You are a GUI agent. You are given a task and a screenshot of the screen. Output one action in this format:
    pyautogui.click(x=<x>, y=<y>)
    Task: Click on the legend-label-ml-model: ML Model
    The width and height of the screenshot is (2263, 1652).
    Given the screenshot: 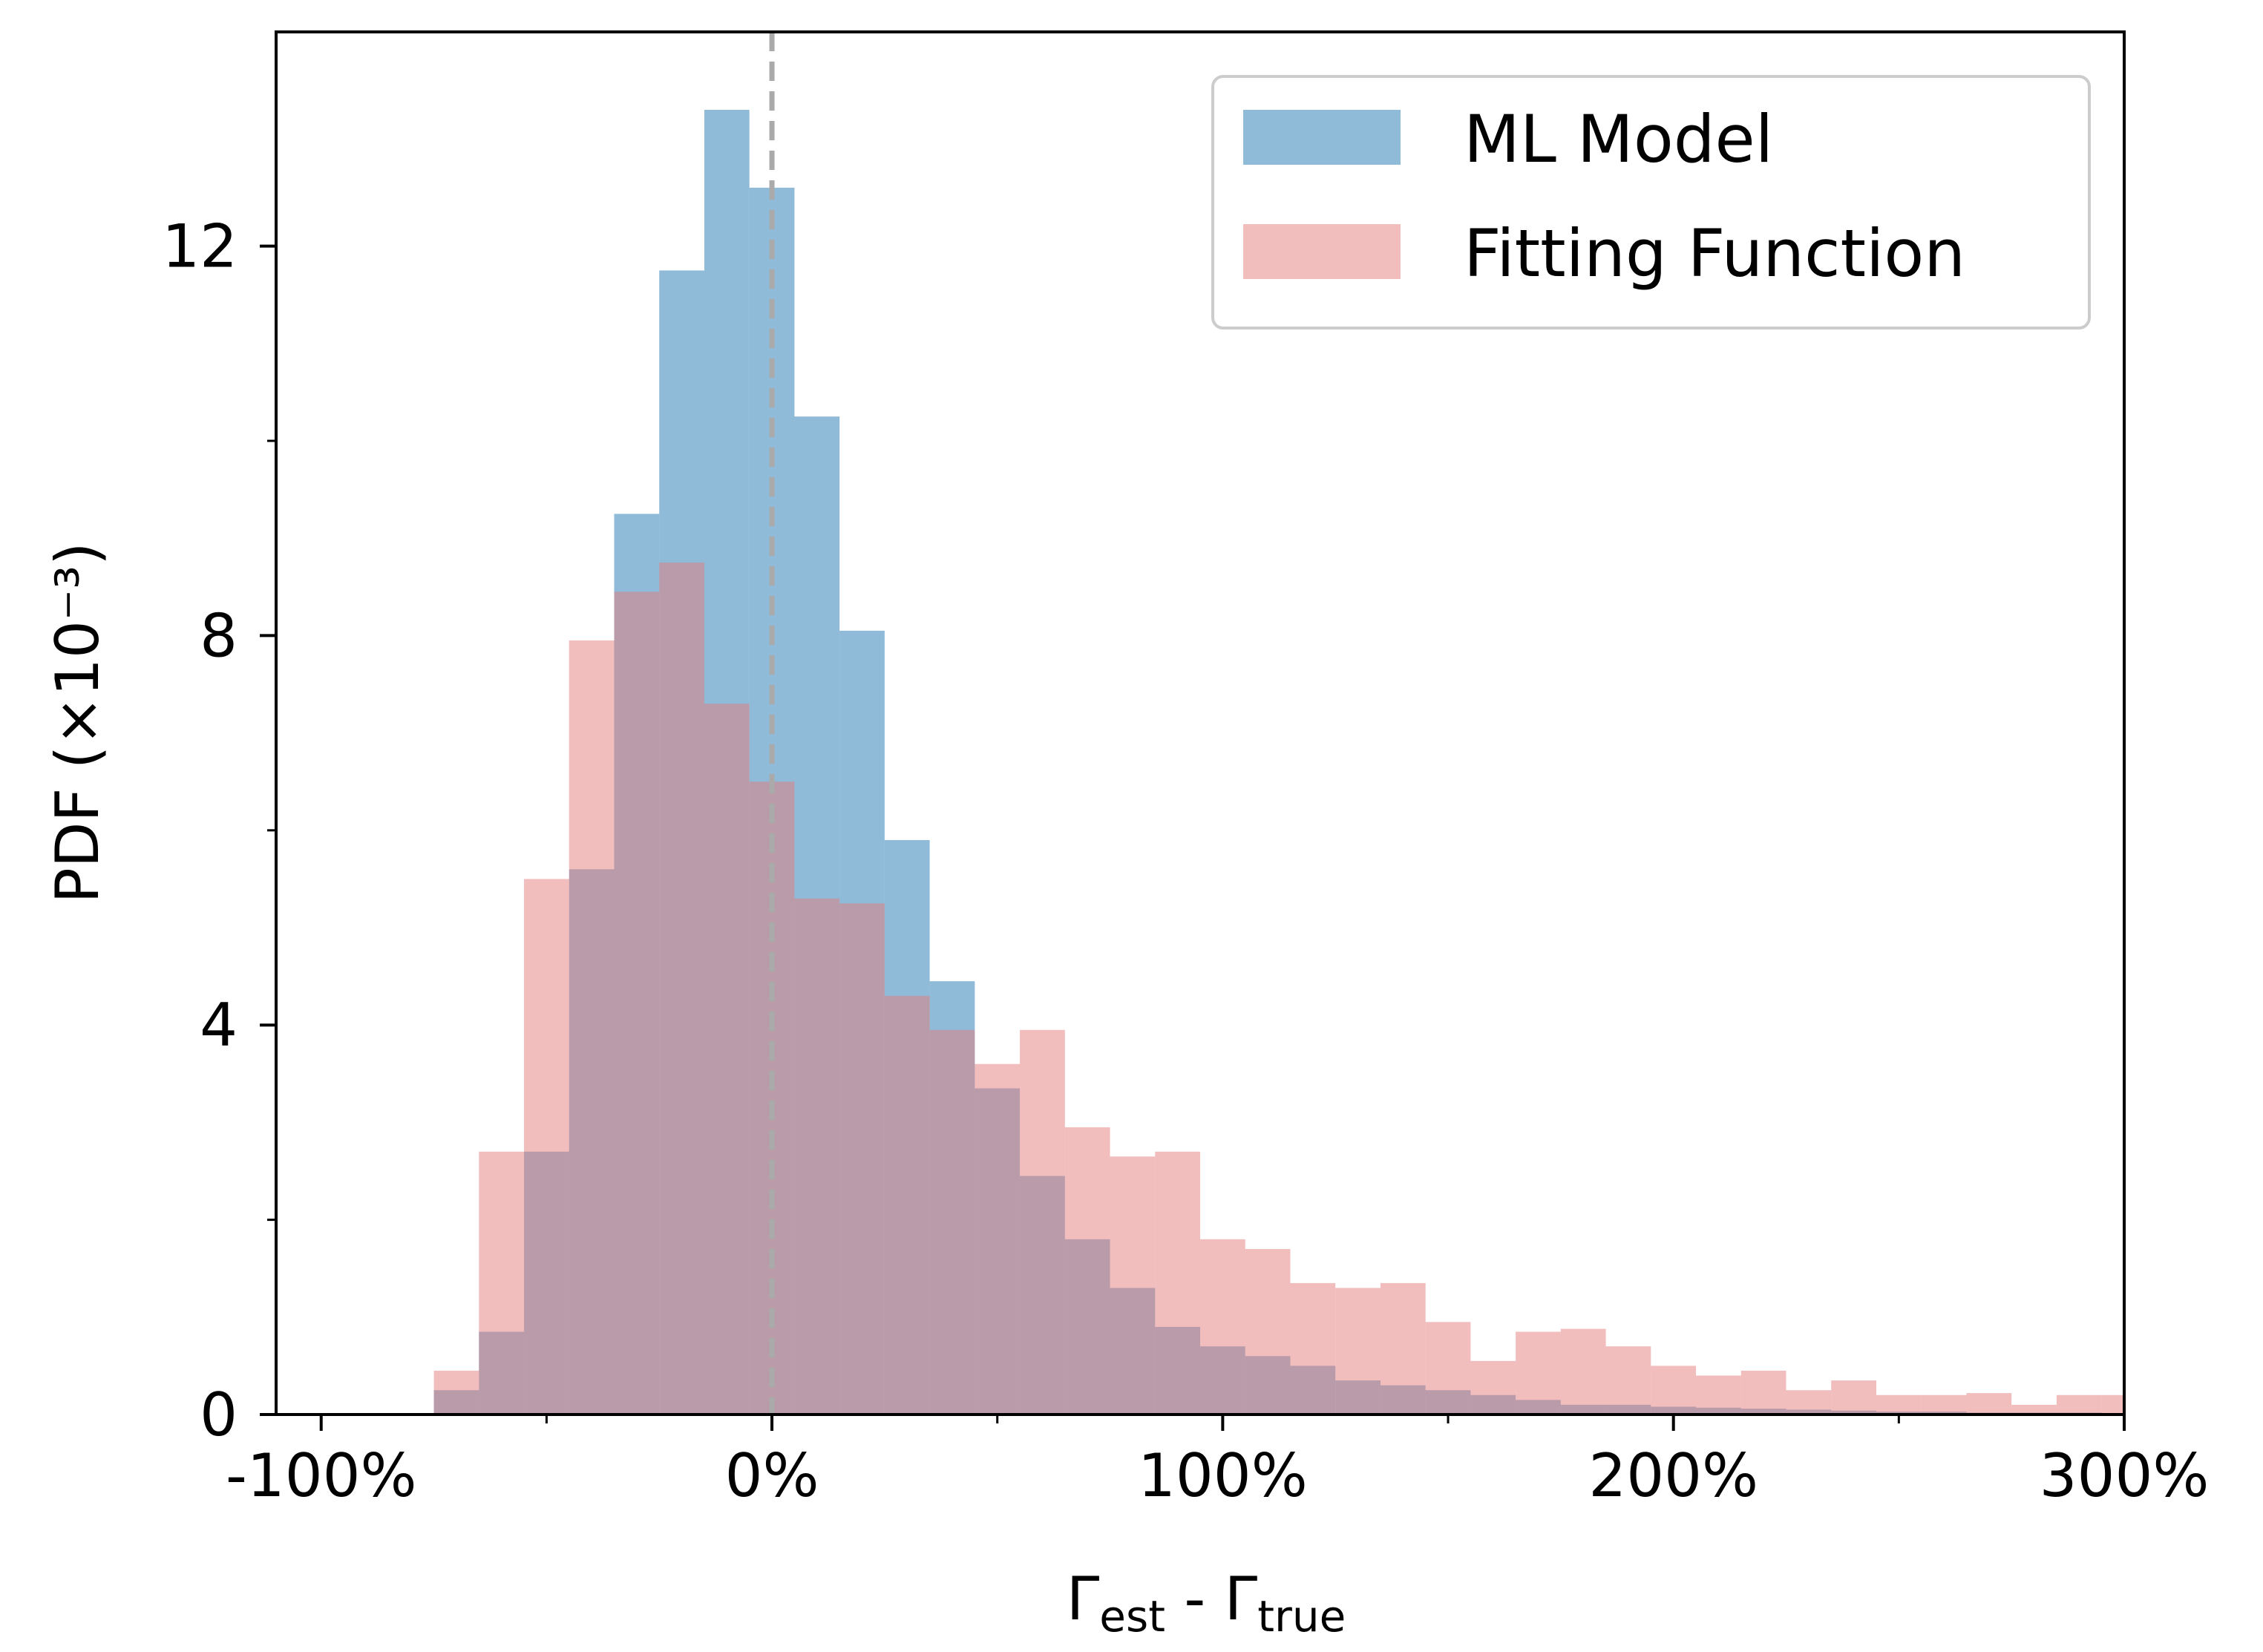 What is the action you would take?
    pyautogui.click(x=1618, y=139)
    